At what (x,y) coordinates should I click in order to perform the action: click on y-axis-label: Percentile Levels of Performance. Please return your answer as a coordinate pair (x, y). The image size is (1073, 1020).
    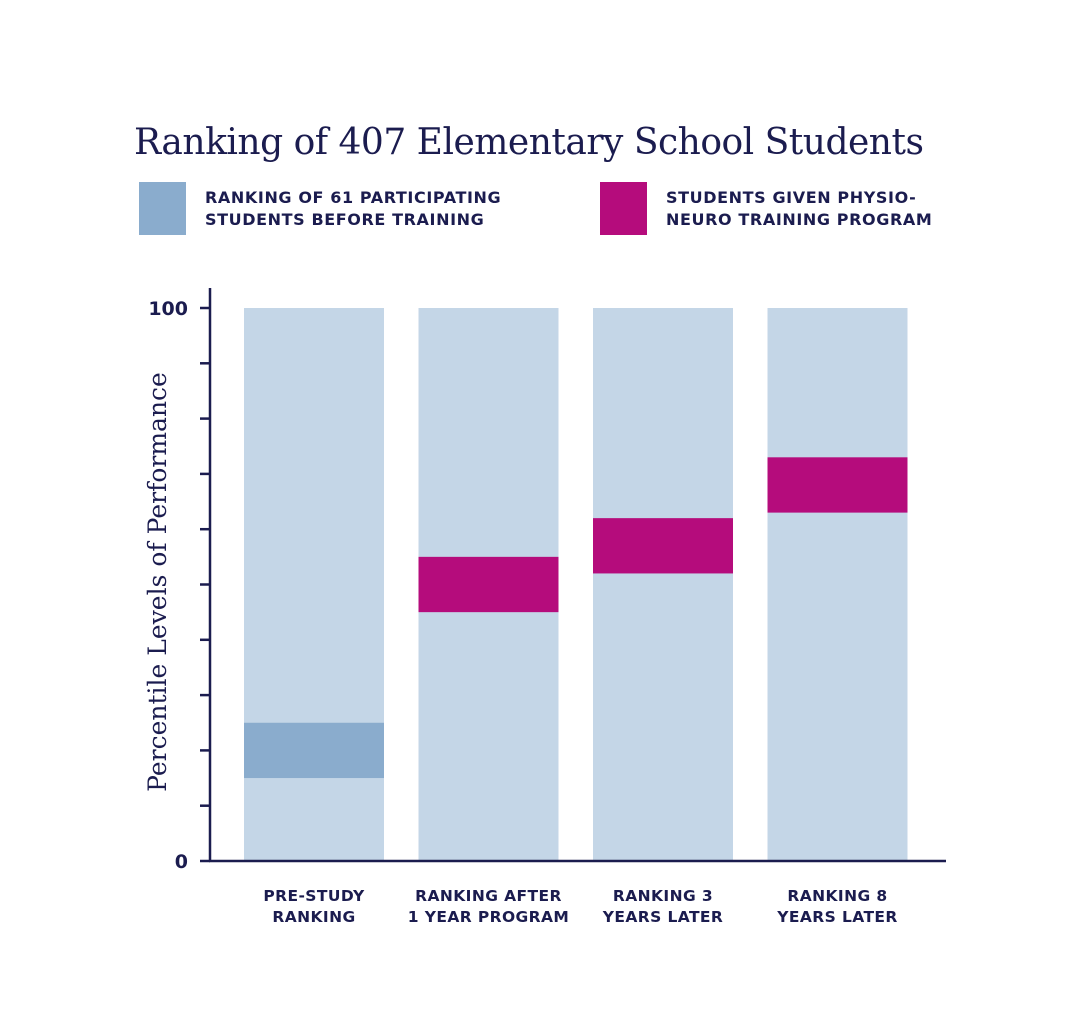
    Looking at the image, I should click on (157, 582).